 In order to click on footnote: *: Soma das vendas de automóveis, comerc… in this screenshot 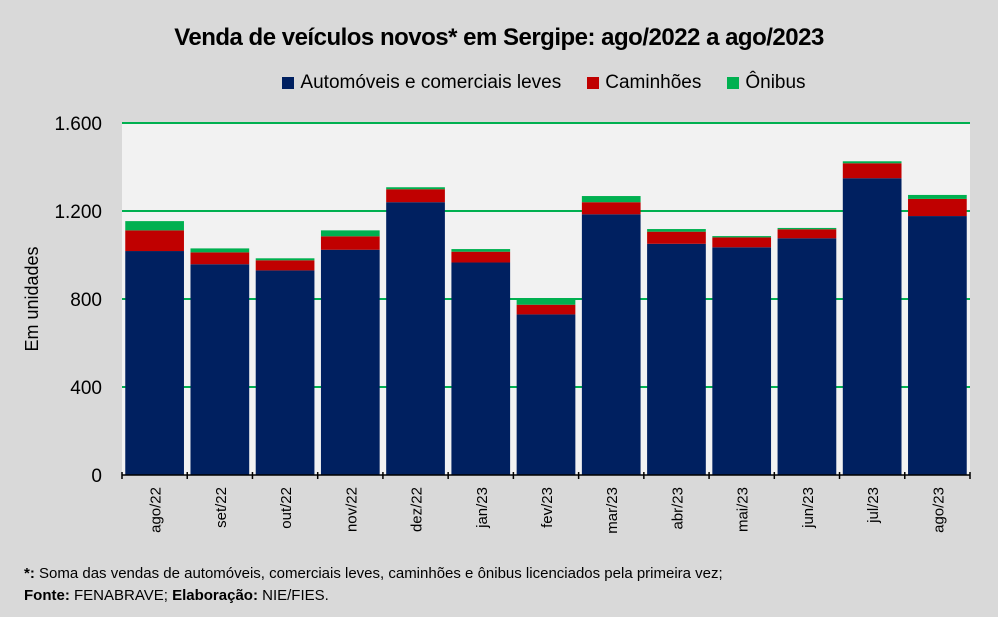, I will do `click(373, 585)`.